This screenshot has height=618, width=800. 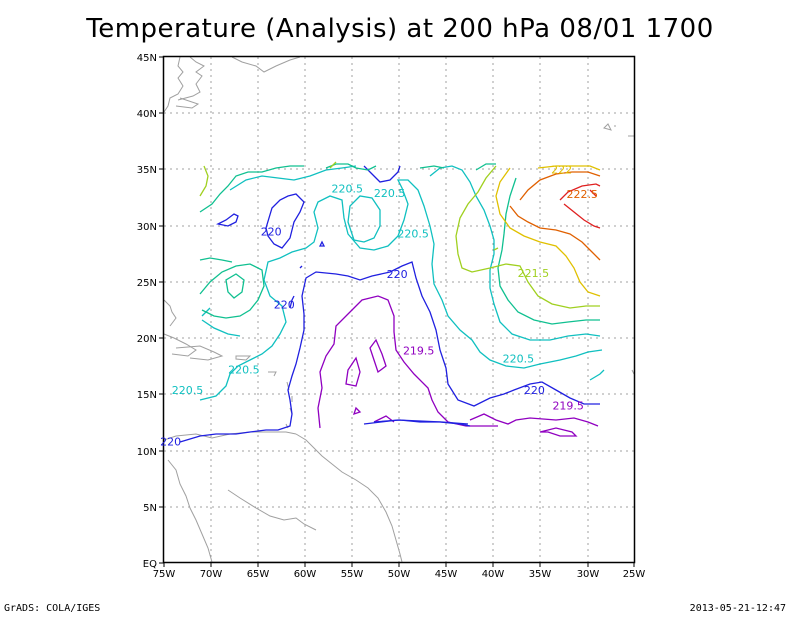 I want to click on contour-label: 222, so click(x=561, y=169).